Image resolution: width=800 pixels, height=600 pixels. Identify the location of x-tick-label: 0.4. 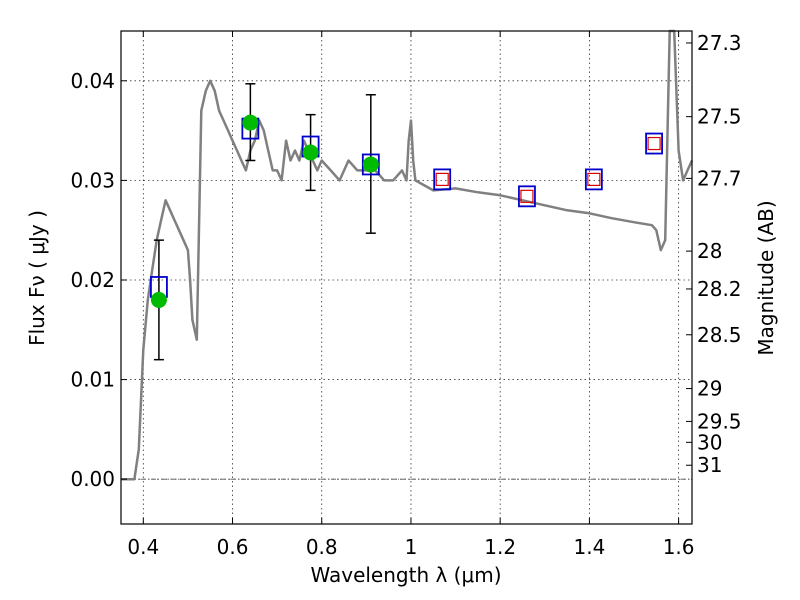
(143, 547).